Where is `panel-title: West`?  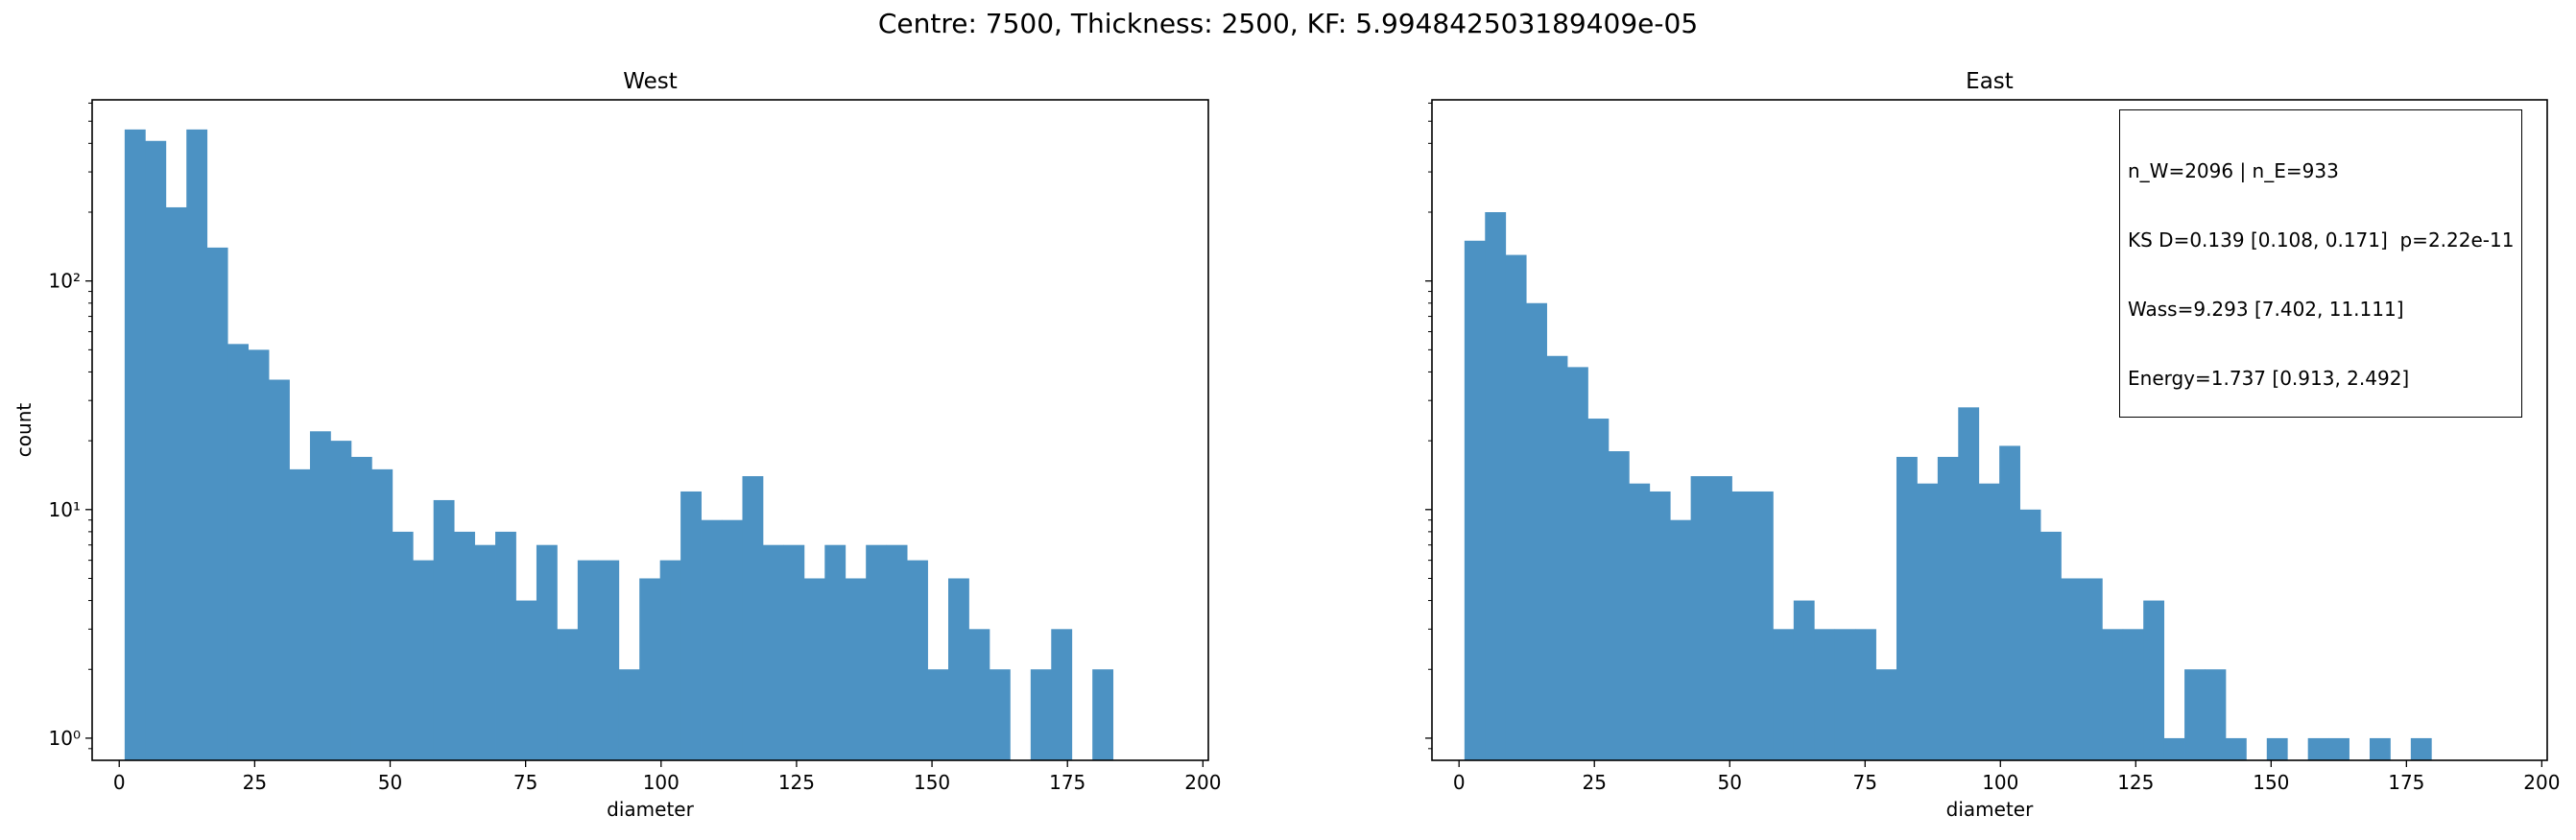
panel-title: West is located at coordinates (650, 81).